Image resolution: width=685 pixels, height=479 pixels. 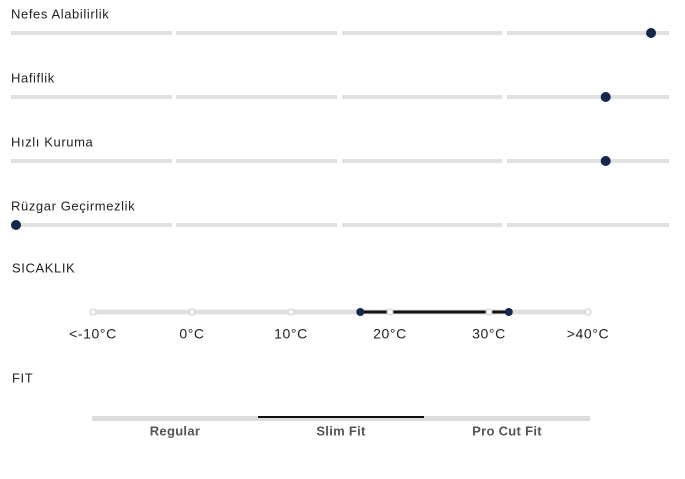 I want to click on temp-tick-label: 10°C, so click(x=291, y=334).